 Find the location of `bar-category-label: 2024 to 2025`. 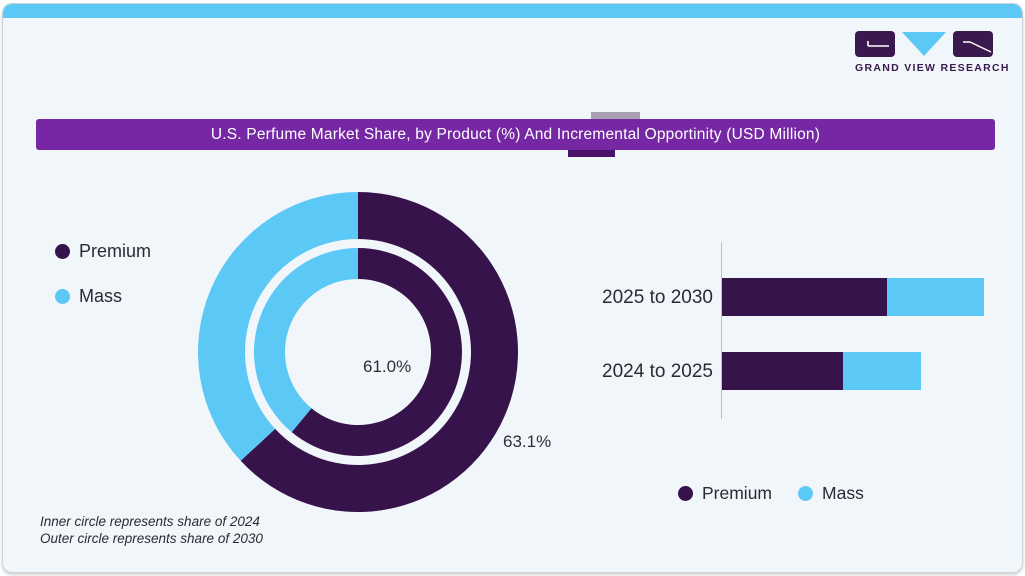

bar-category-label: 2024 to 2025 is located at coordinates (657, 371).